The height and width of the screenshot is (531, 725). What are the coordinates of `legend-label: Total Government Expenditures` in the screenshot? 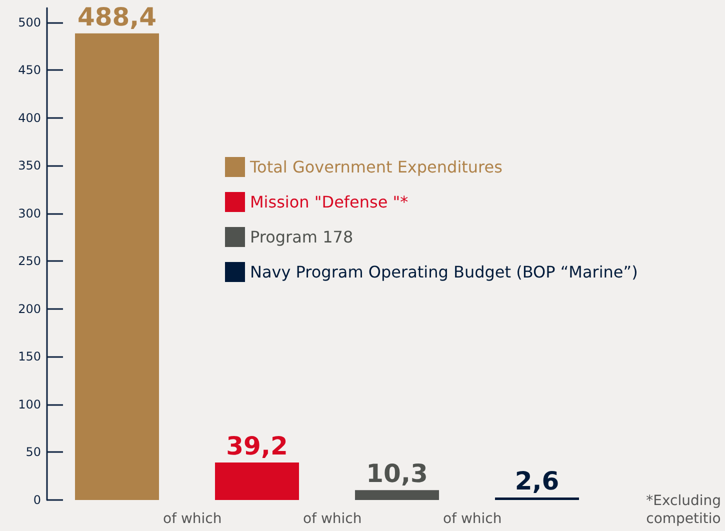 It's located at (375, 167).